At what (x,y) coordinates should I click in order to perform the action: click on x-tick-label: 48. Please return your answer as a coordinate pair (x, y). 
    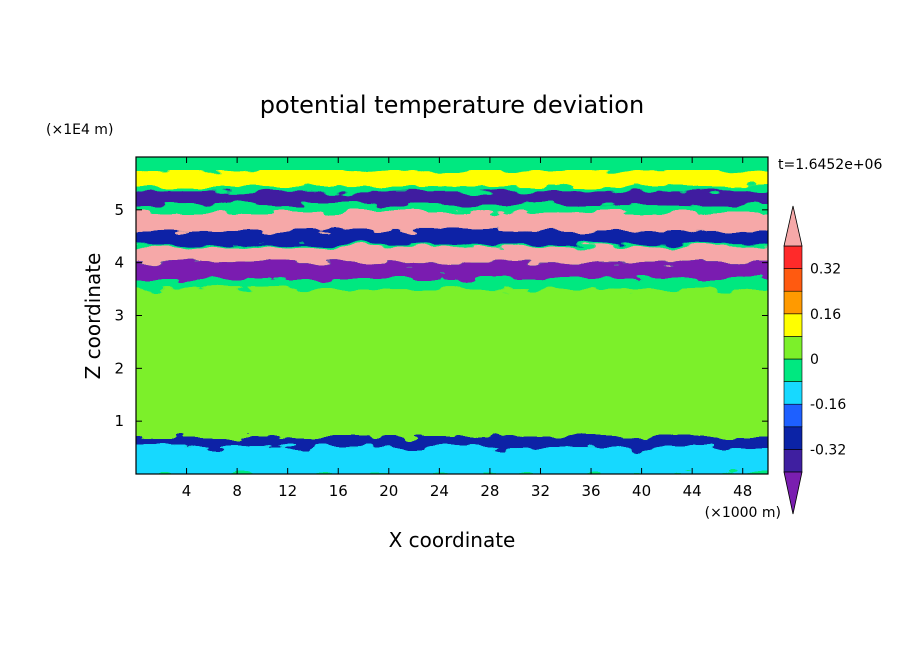
    Looking at the image, I should click on (742, 491).